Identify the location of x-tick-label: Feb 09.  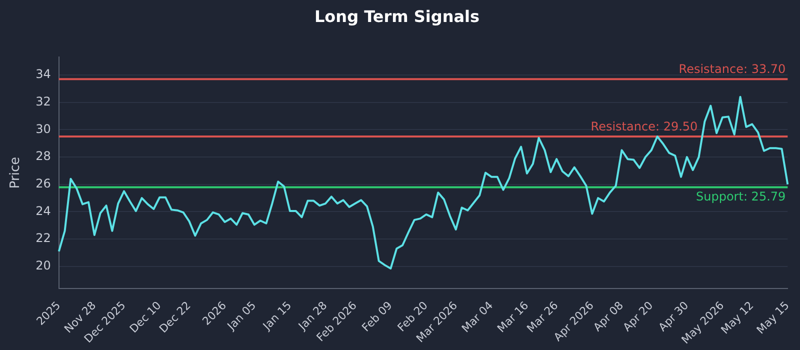
(377, 316).